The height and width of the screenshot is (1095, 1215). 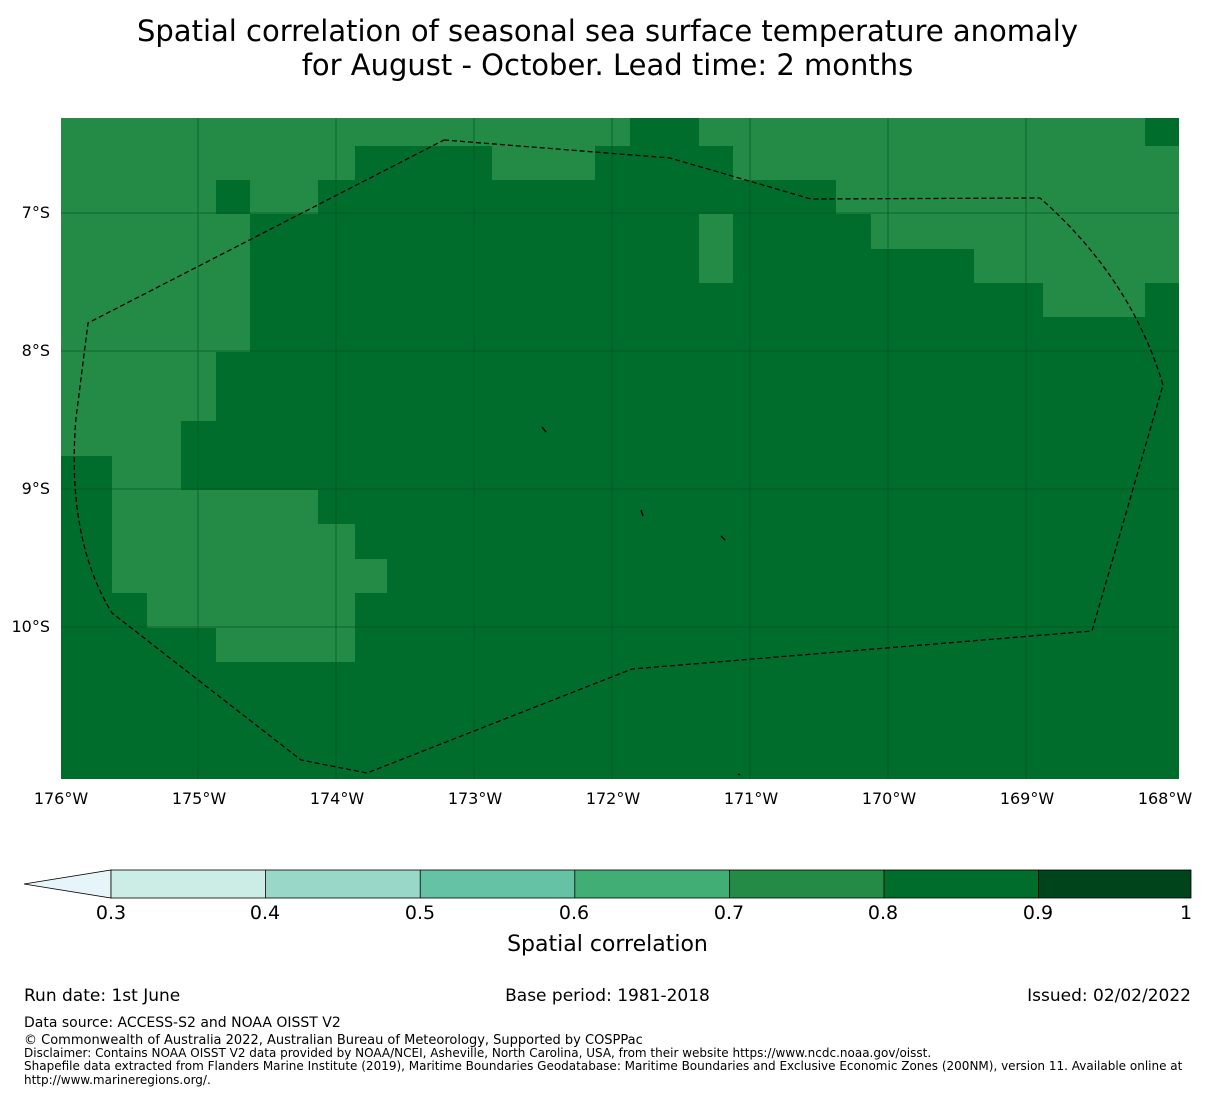 What do you see at coordinates (1038, 913) in the screenshot?
I see `colorbar-tick-0.9: 0.9` at bounding box center [1038, 913].